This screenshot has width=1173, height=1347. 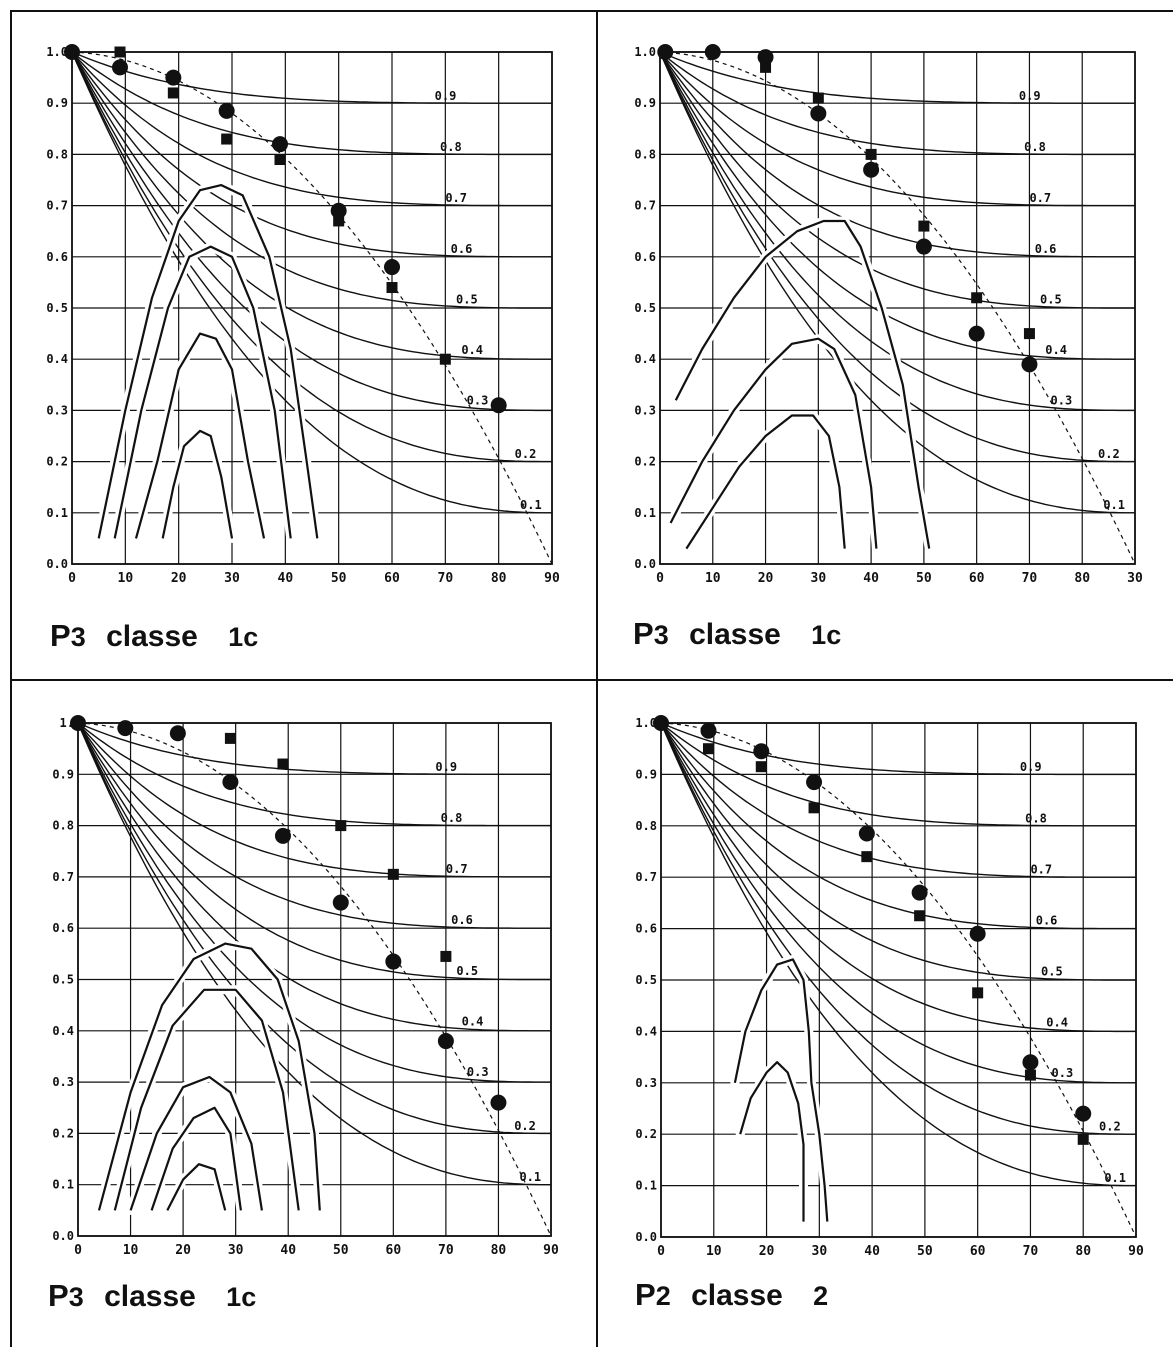 I want to click on inset-curves, so click(x=208, y=361).